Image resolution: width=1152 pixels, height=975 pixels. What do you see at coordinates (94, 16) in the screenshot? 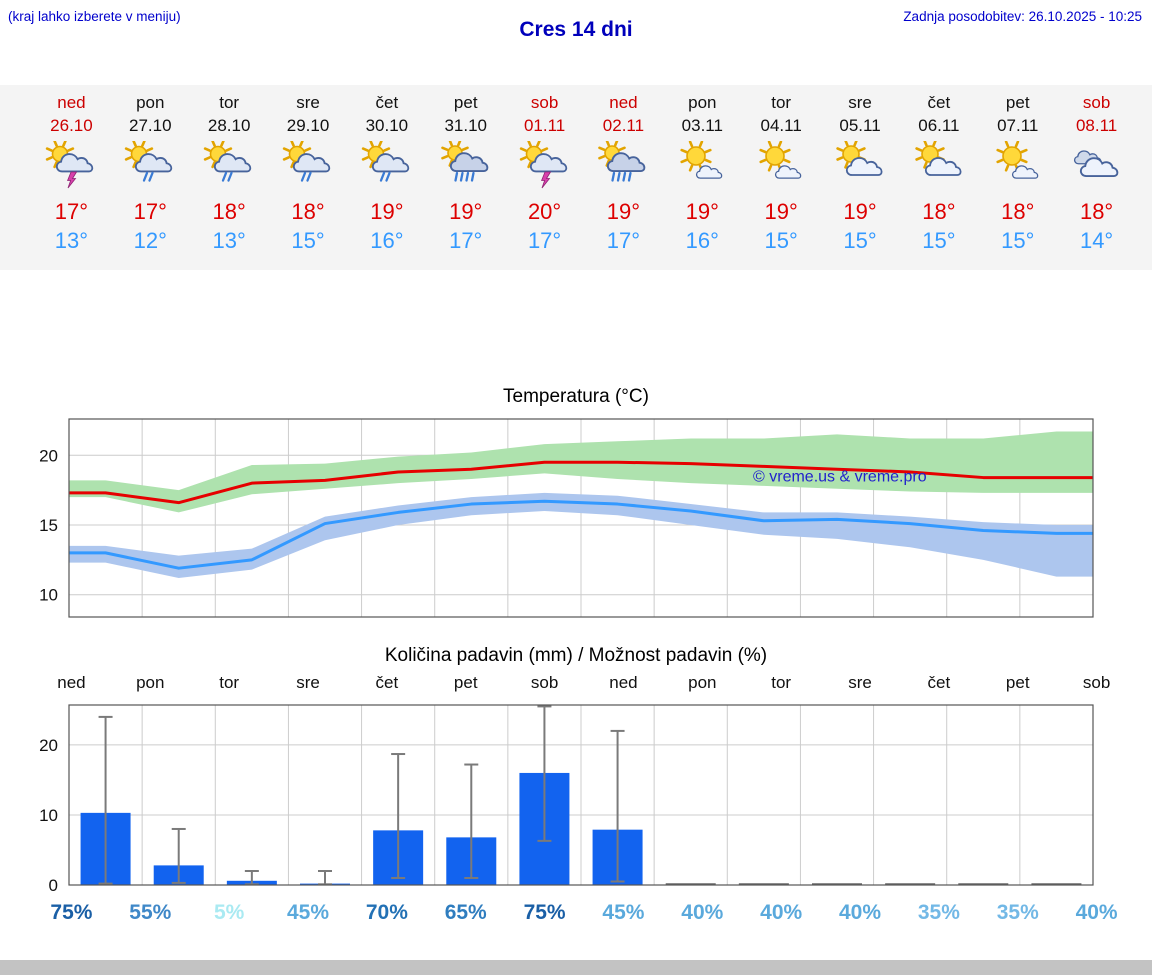
I see `menu-hint-link: (kraj lahko izberete v meniju)` at bounding box center [94, 16].